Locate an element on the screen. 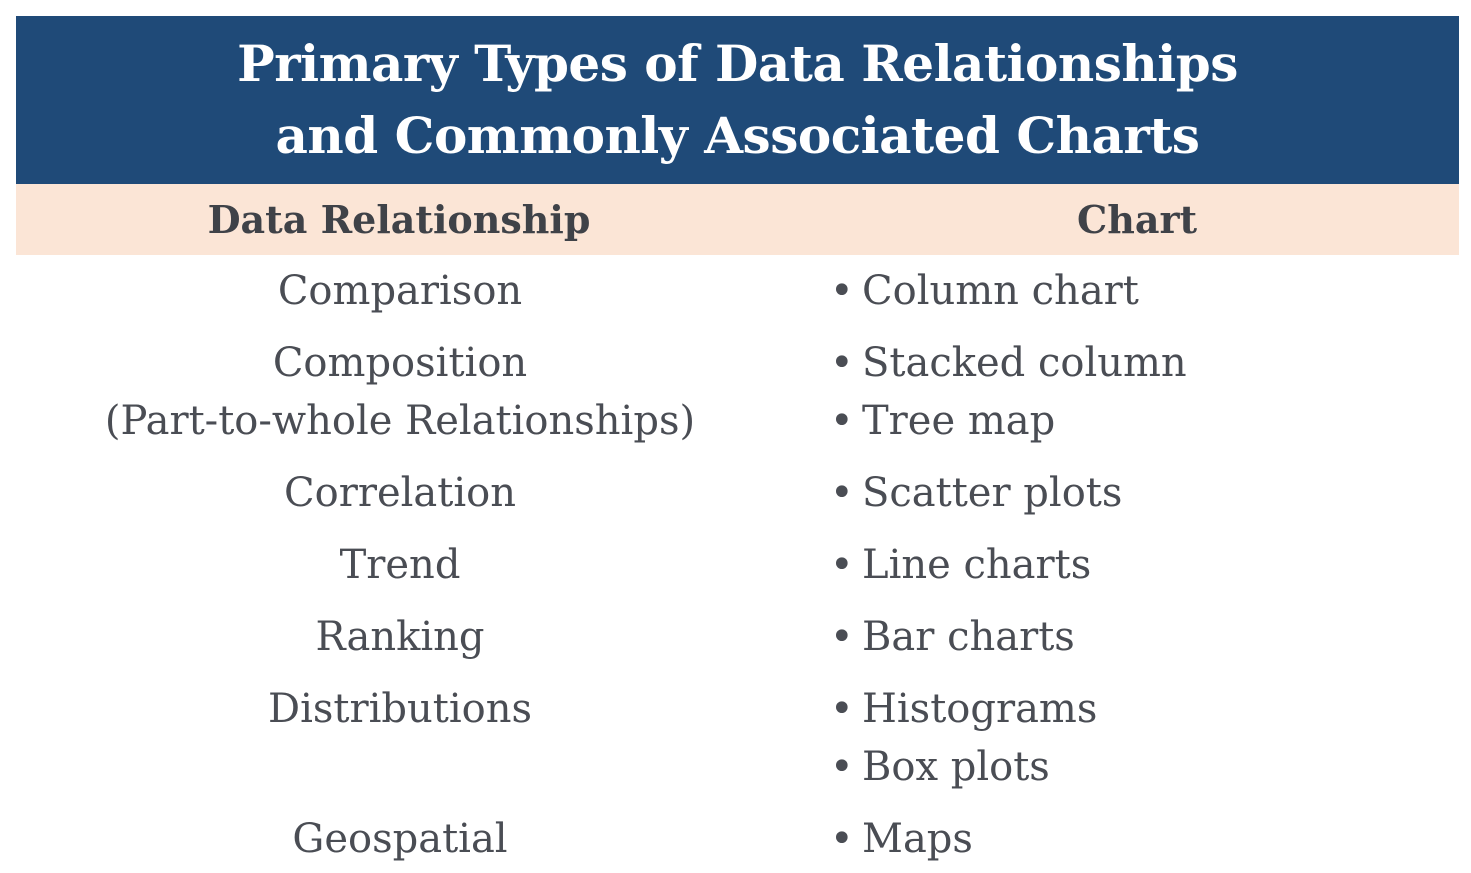 The image size is (1471, 873). relationship-distributions: Distributions is located at coordinates (400, 709).